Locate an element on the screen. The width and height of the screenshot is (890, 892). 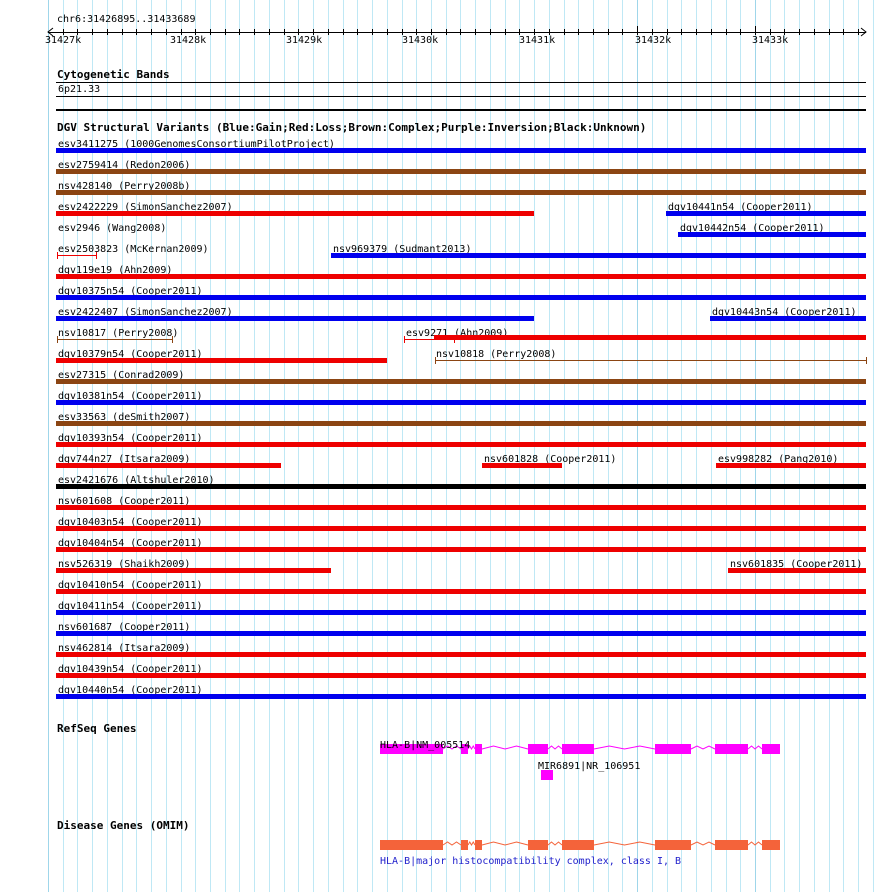
ruler-tick-label: 31430k is located at coordinates (420, 40).